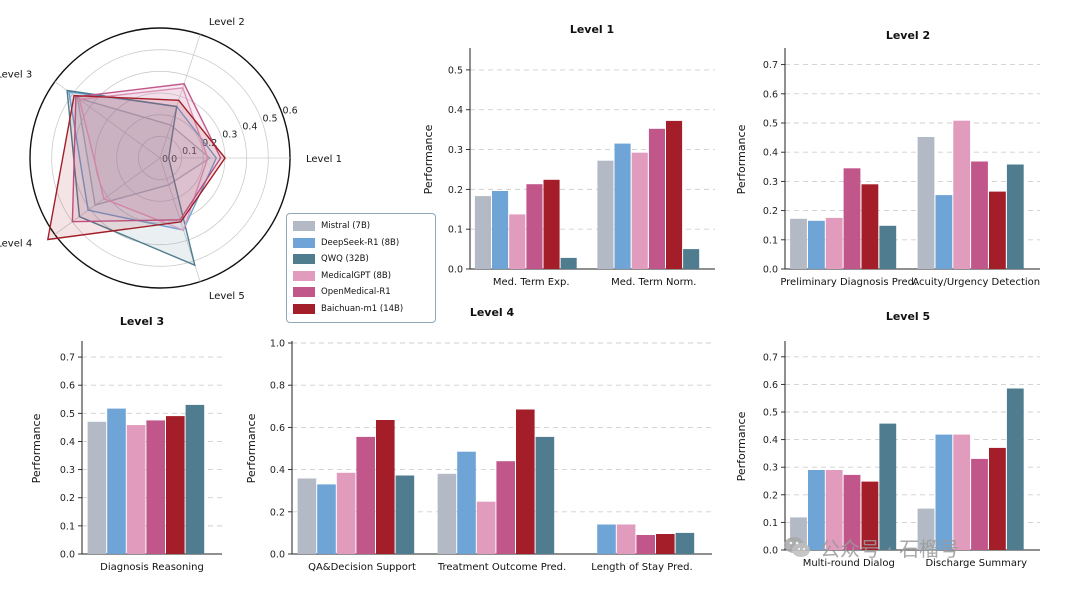 This screenshot has width=1080, height=593. Describe the element at coordinates (908, 316) in the screenshot. I see `chart-title: Level 5` at that location.